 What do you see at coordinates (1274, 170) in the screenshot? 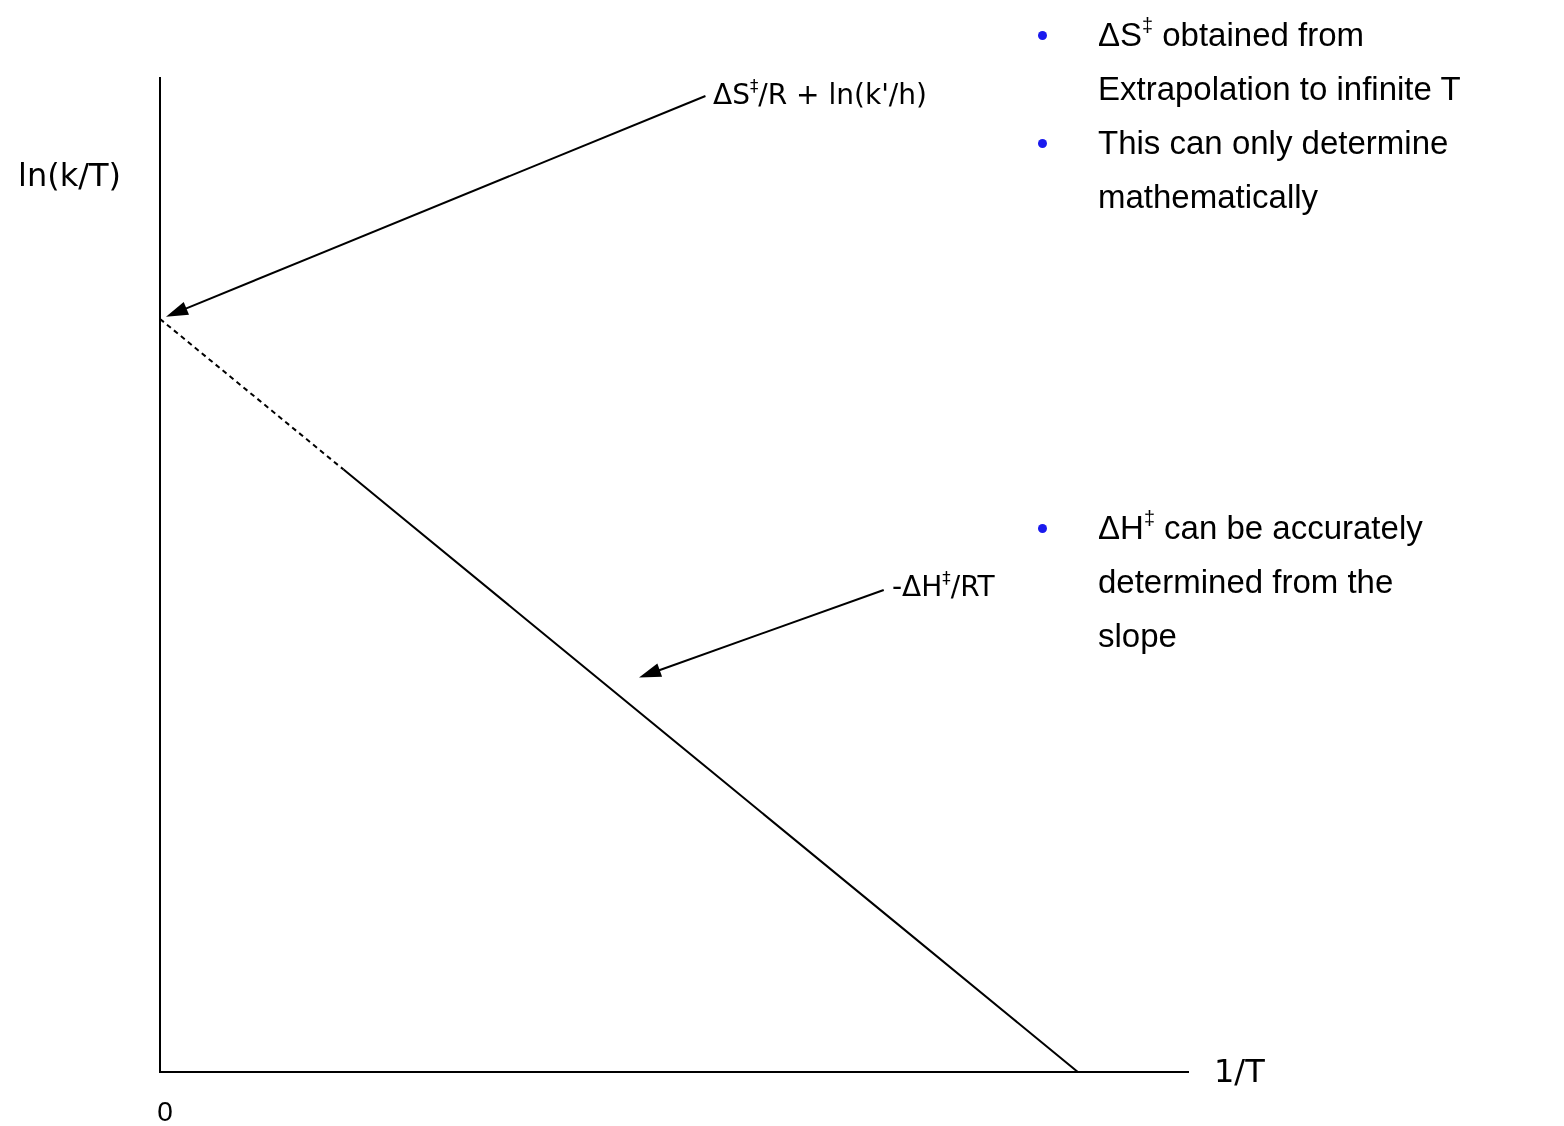
I see `text: This can only determine mathematically` at bounding box center [1274, 170].